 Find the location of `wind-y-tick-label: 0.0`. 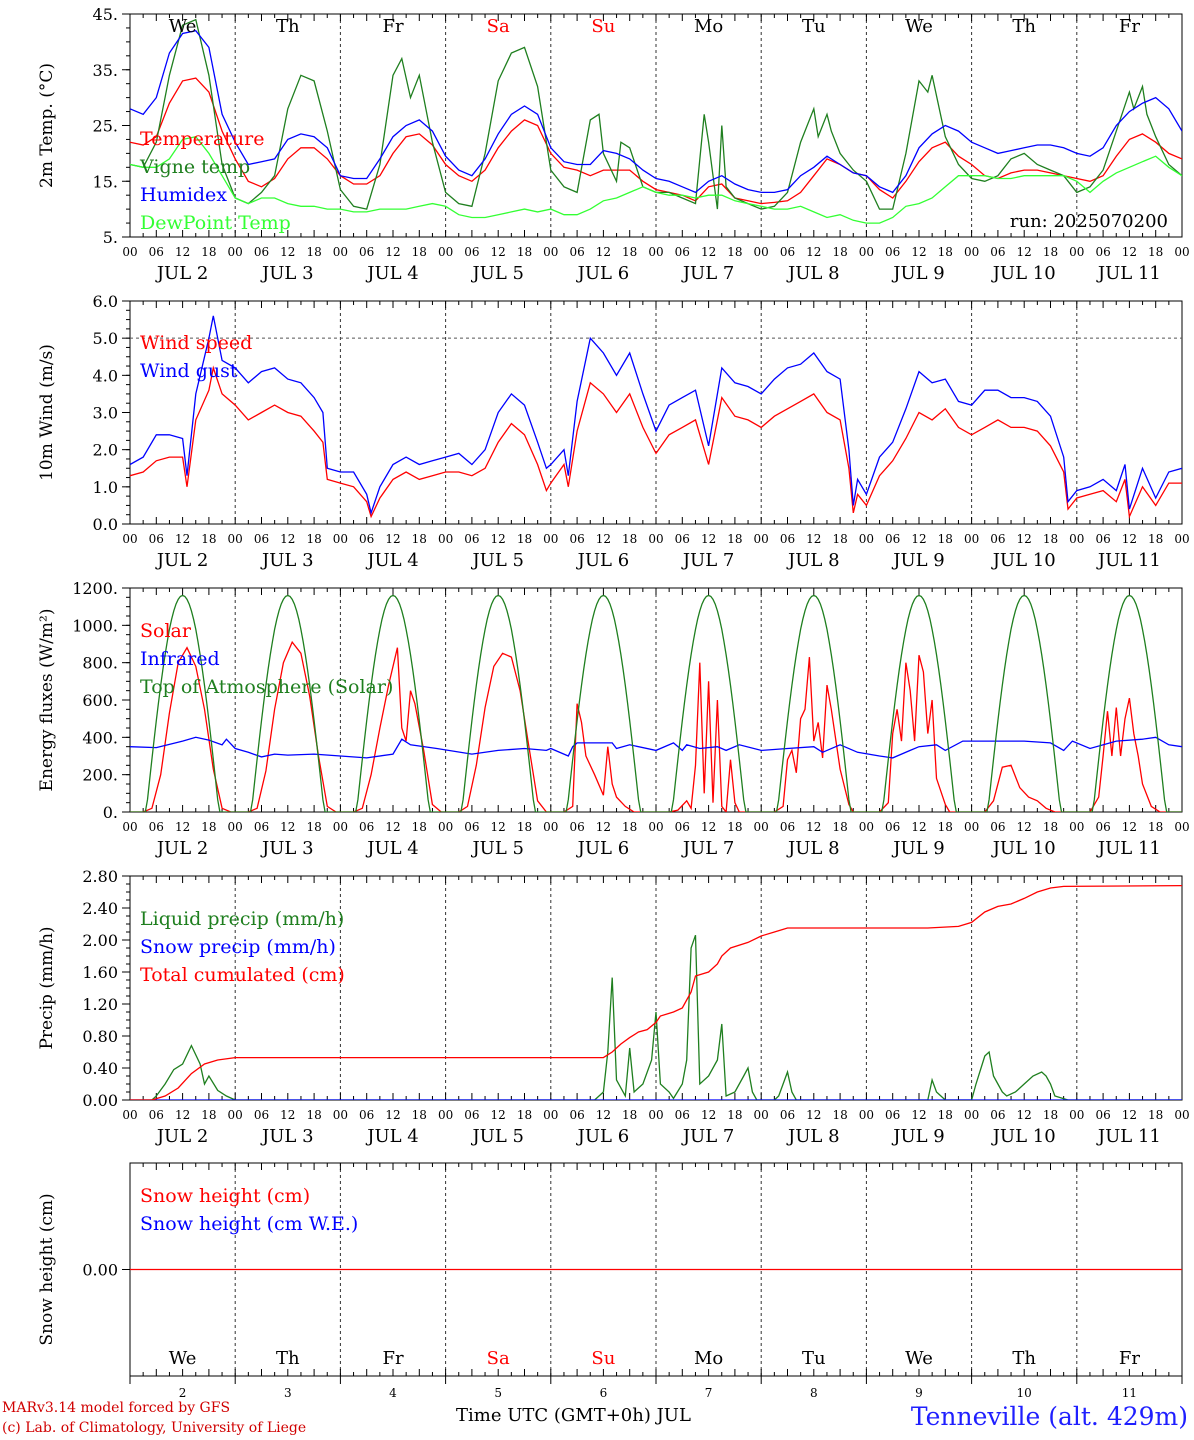

wind-y-tick-label: 0.0 is located at coordinates (105, 524).